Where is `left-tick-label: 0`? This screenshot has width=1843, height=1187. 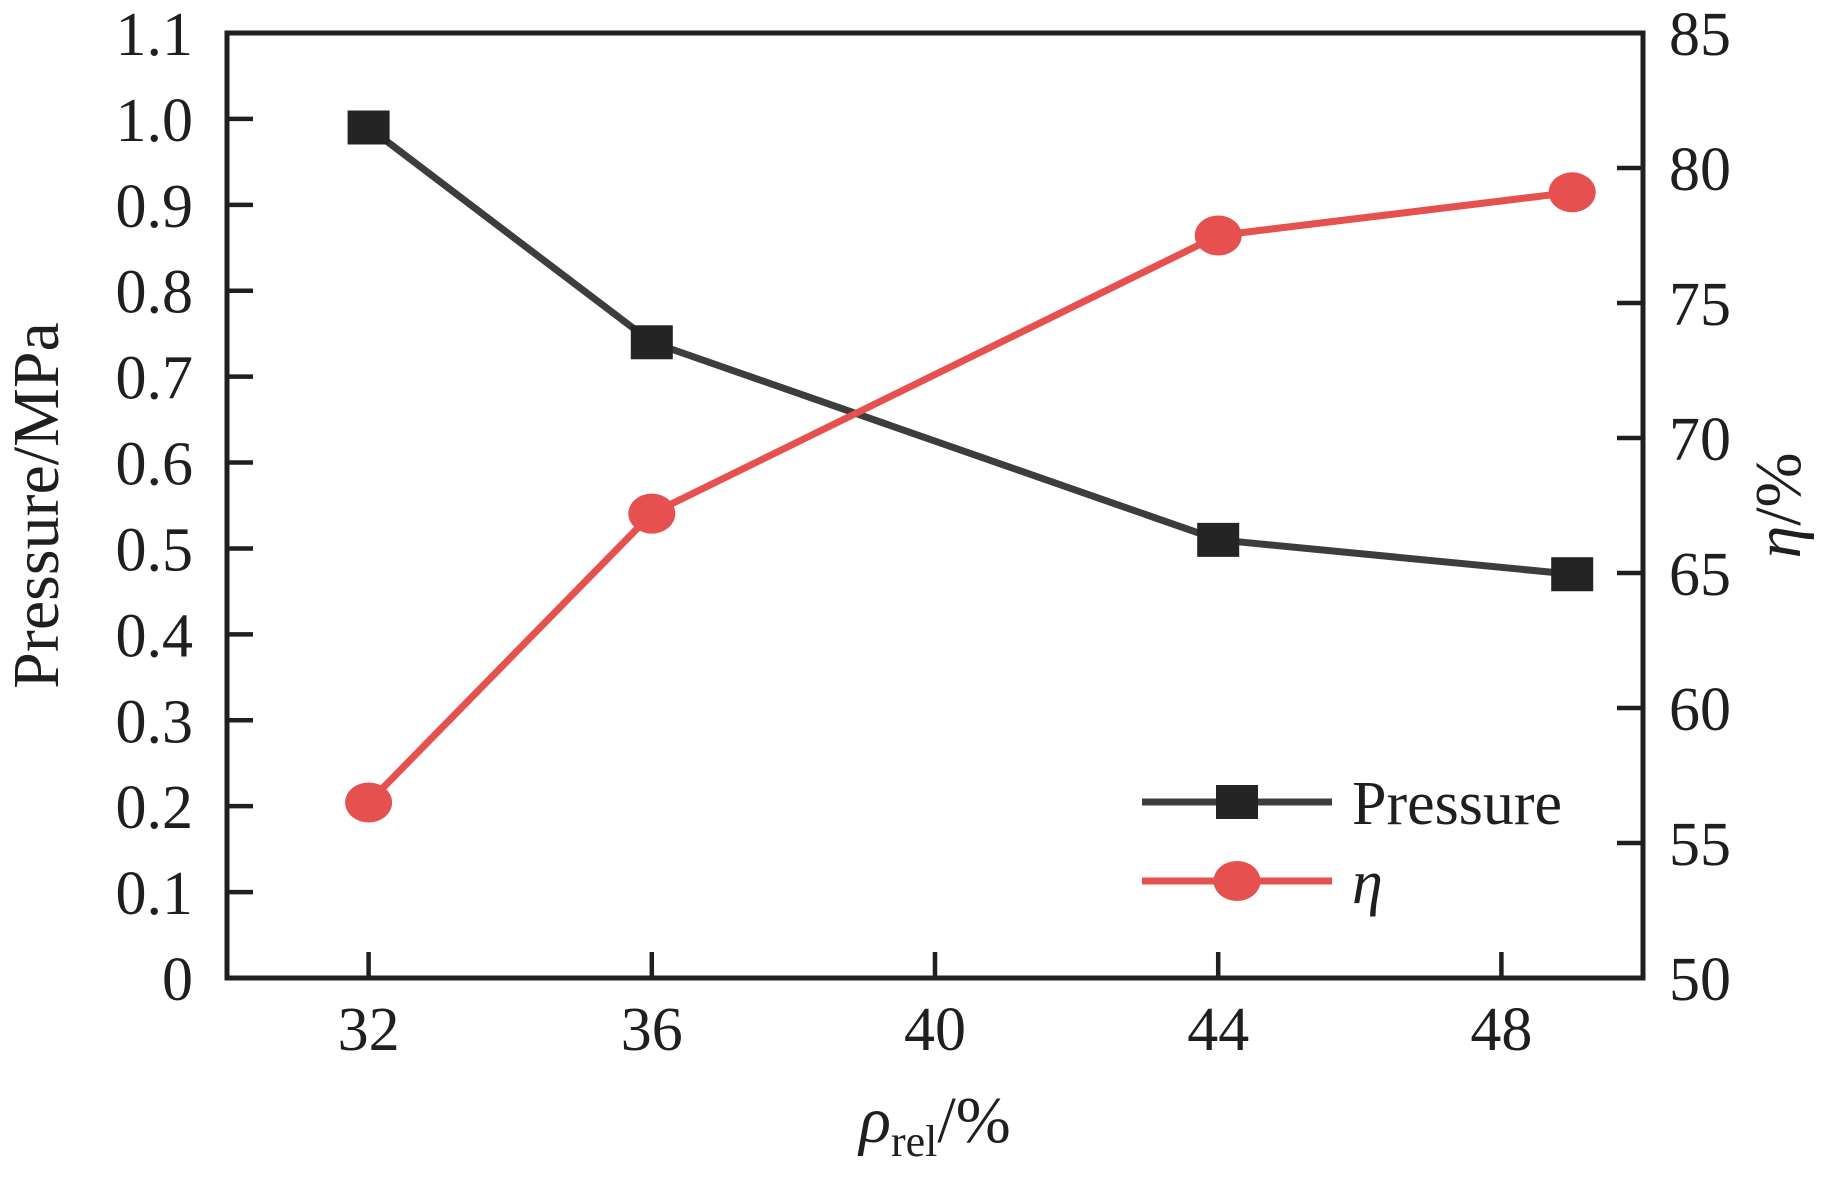 left-tick-label: 0 is located at coordinates (177, 980).